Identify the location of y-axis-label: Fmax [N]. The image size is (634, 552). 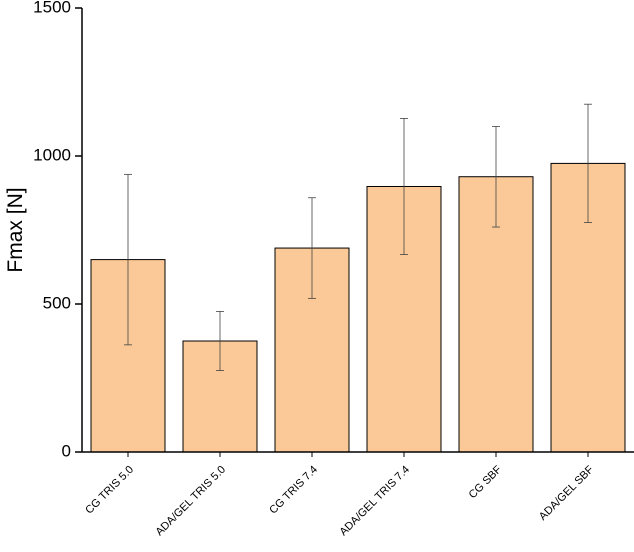
(15, 229).